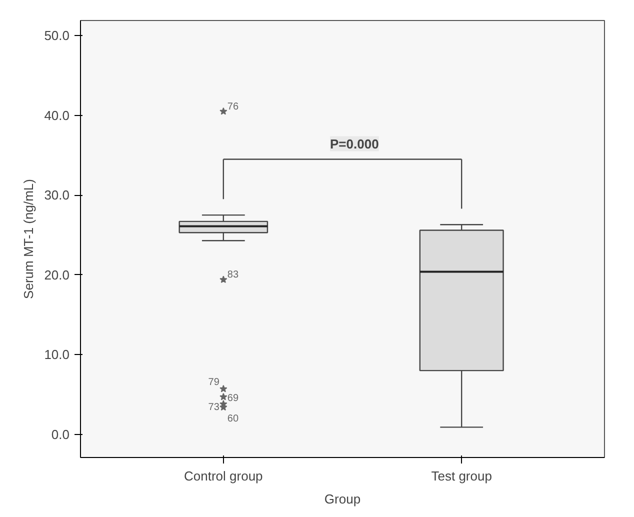 This screenshot has height=517, width=634. Describe the element at coordinates (233, 106) in the screenshot. I see `annotation: 76` at that location.